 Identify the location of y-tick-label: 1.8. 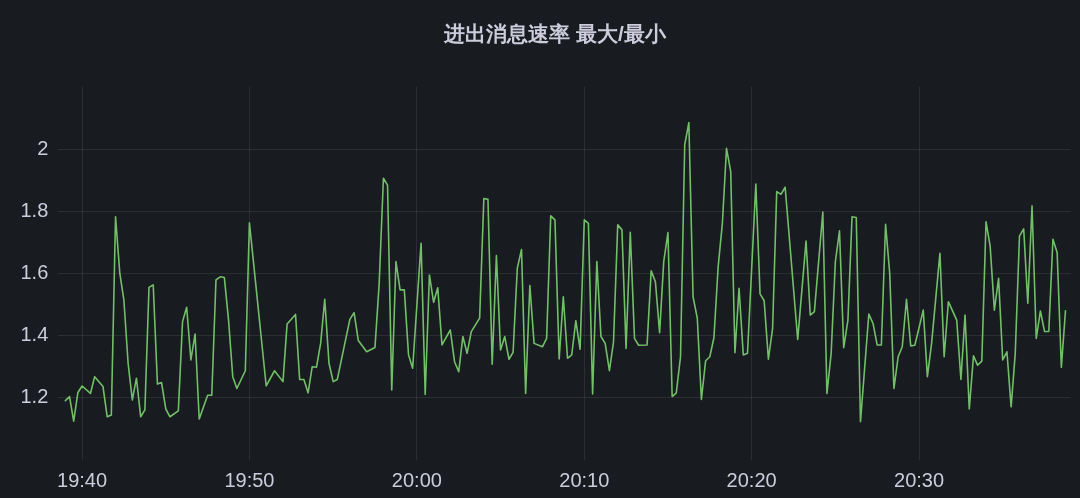
(34, 209).